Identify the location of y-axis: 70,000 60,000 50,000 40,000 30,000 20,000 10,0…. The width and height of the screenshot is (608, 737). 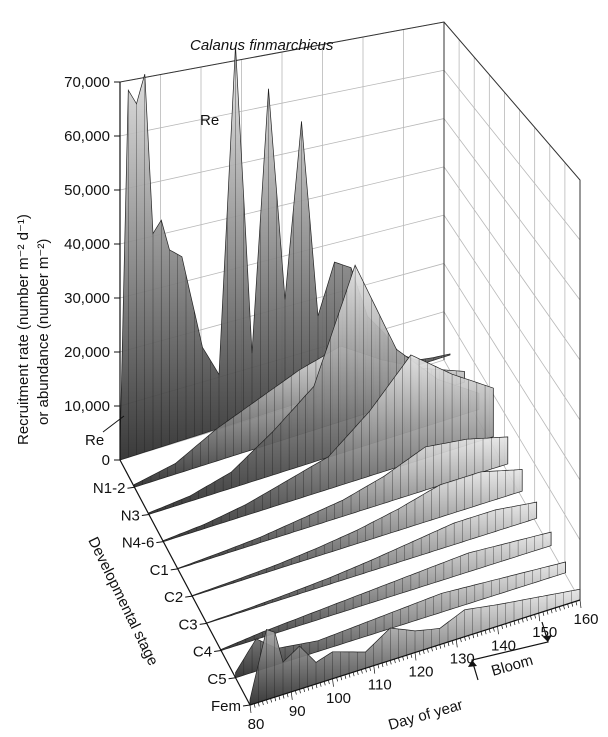
(92, 271).